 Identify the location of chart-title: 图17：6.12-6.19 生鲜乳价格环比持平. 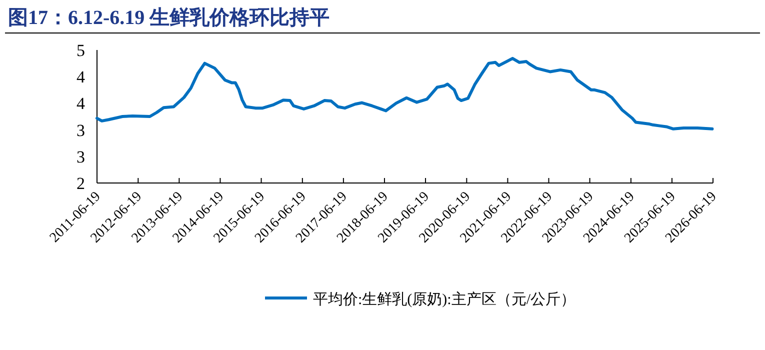
(169, 18).